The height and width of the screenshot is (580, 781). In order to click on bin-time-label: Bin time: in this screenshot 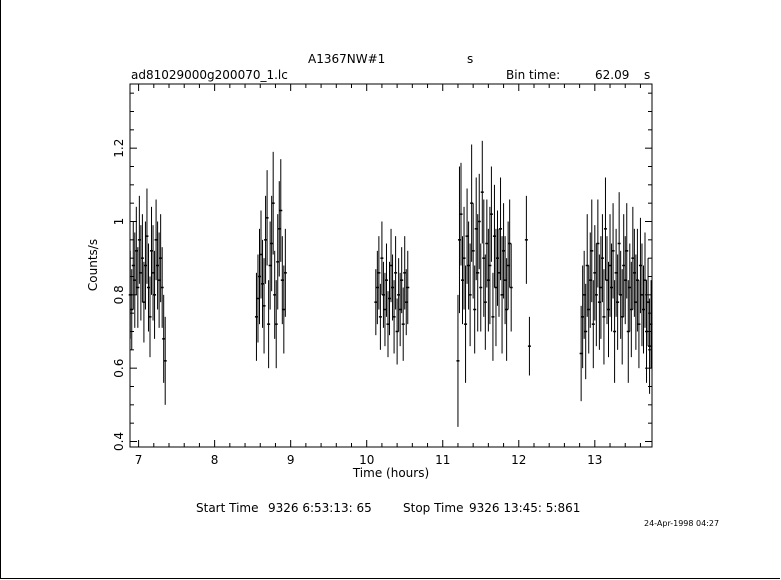, I will do `click(533, 75)`.